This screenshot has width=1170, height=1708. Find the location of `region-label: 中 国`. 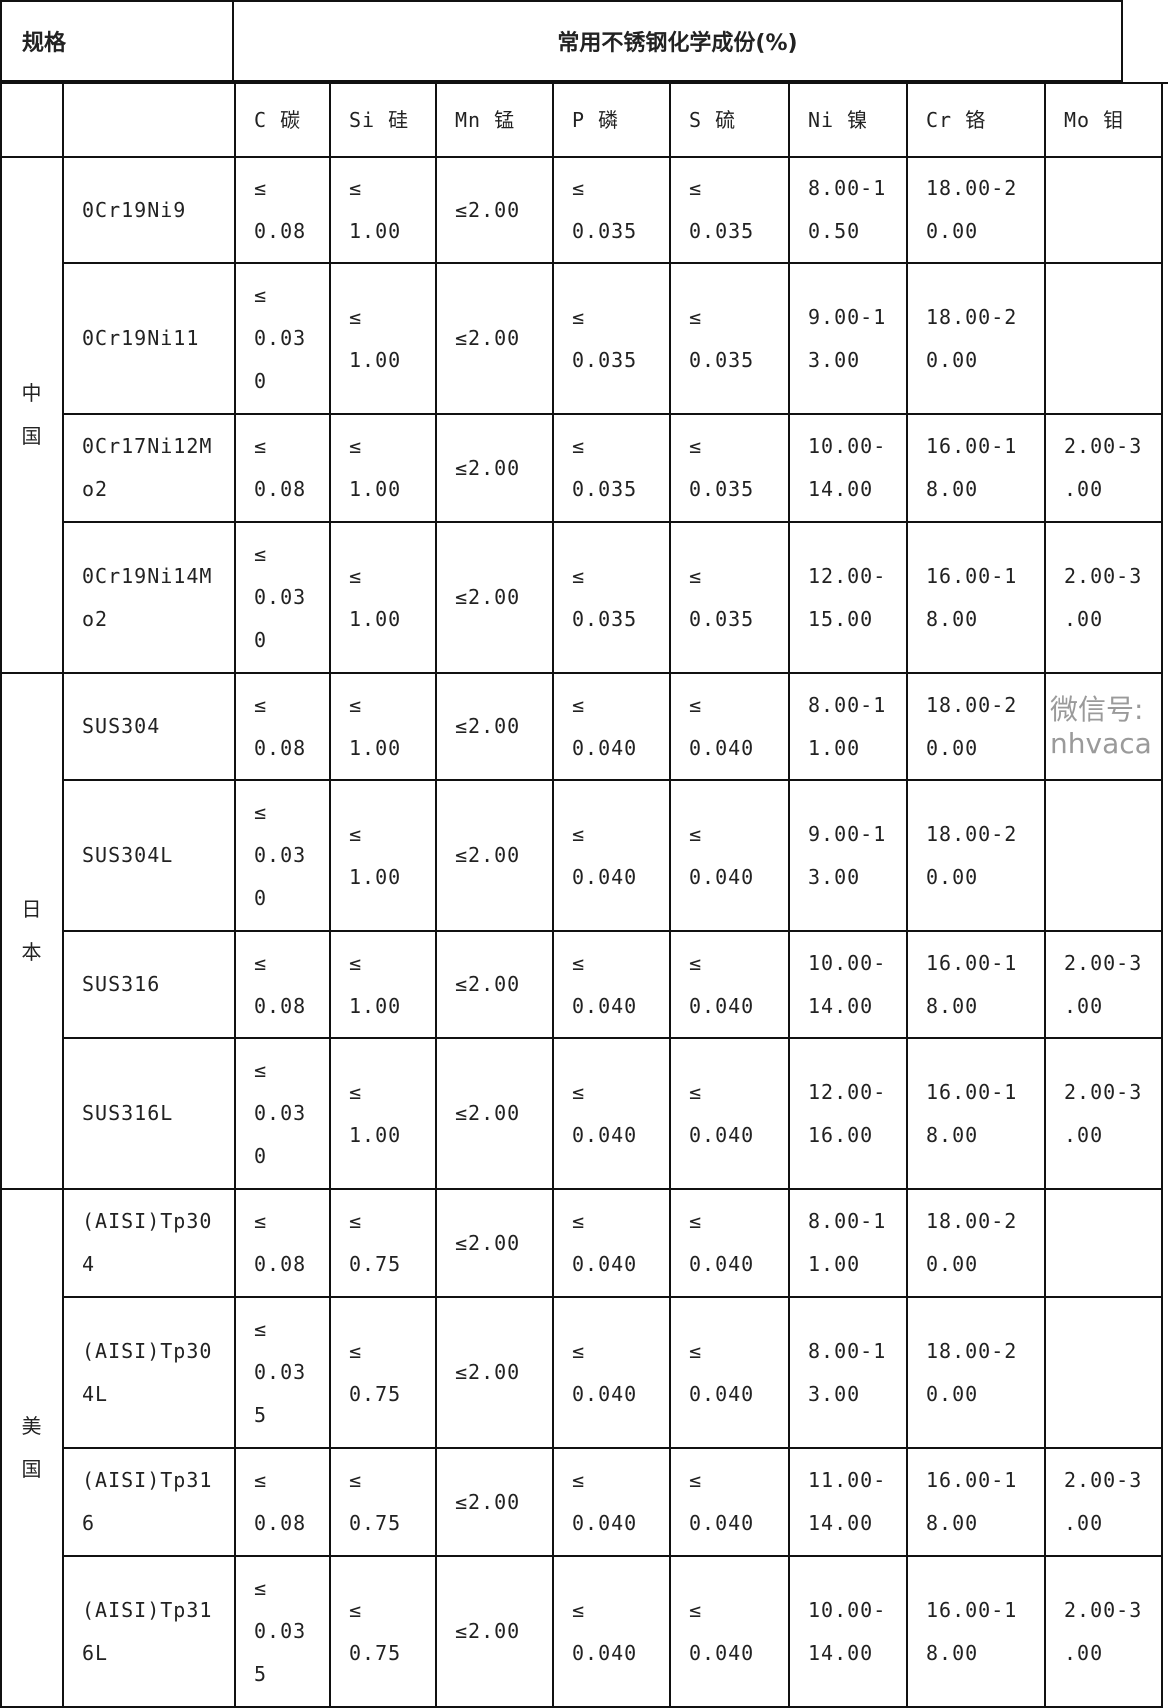

region-label: 中 国 is located at coordinates (33, 416).